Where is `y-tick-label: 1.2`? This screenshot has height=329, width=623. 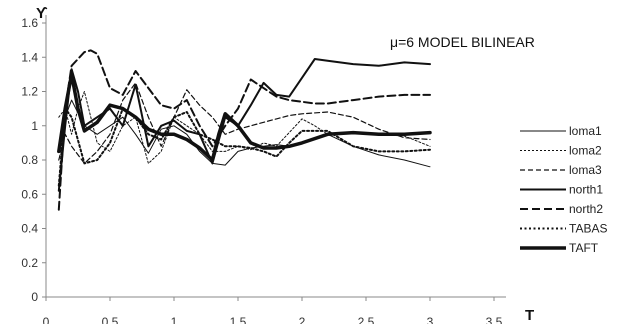
y-tick-label: 1.2 is located at coordinates (29, 92).